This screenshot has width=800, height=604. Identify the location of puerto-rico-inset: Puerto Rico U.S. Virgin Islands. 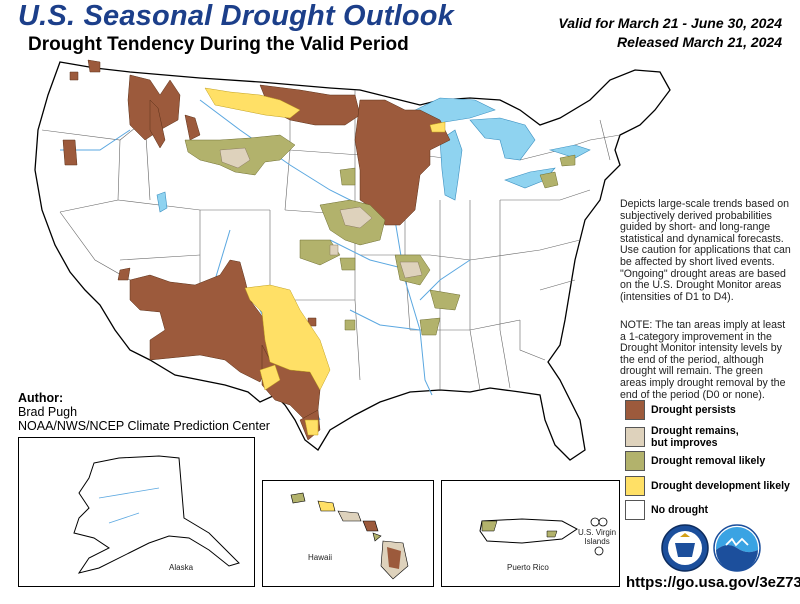
(530, 533).